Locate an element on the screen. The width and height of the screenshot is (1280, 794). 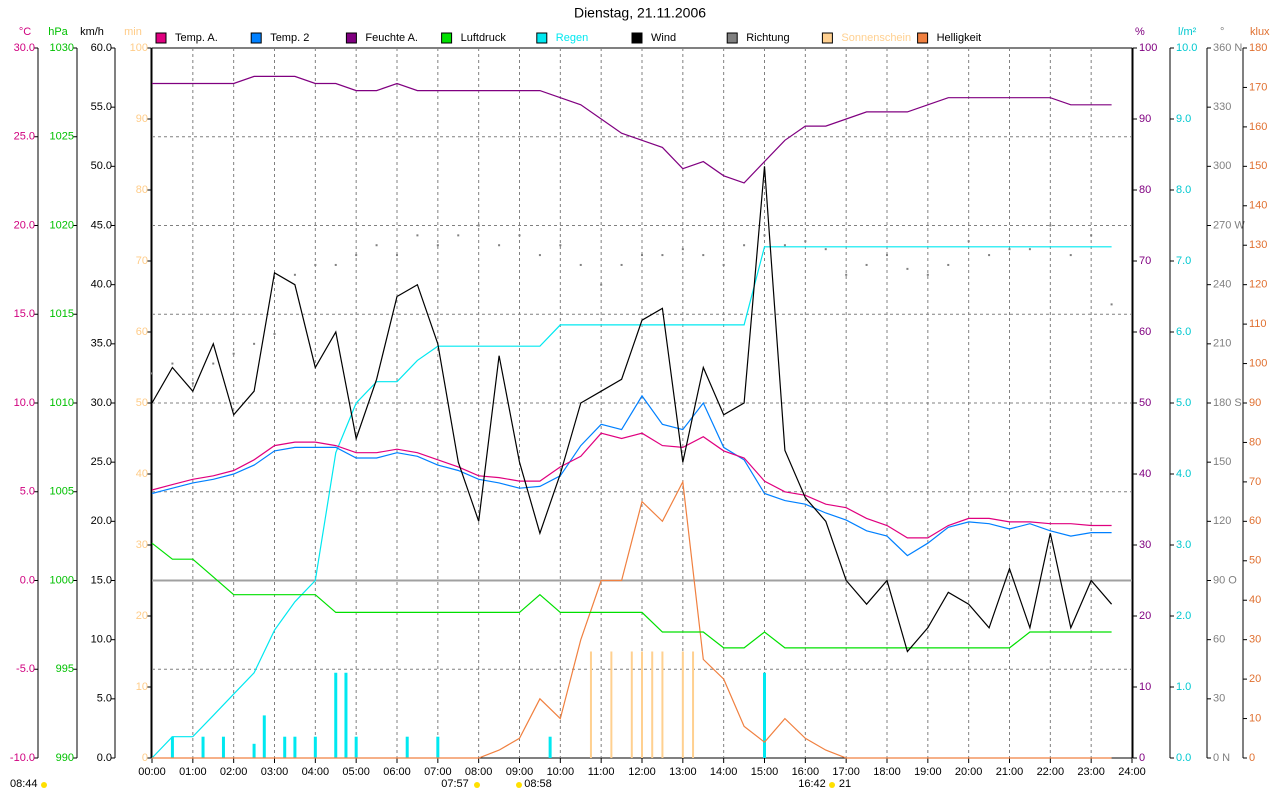
y-tick-label: 170 is located at coordinates (1258, 87).